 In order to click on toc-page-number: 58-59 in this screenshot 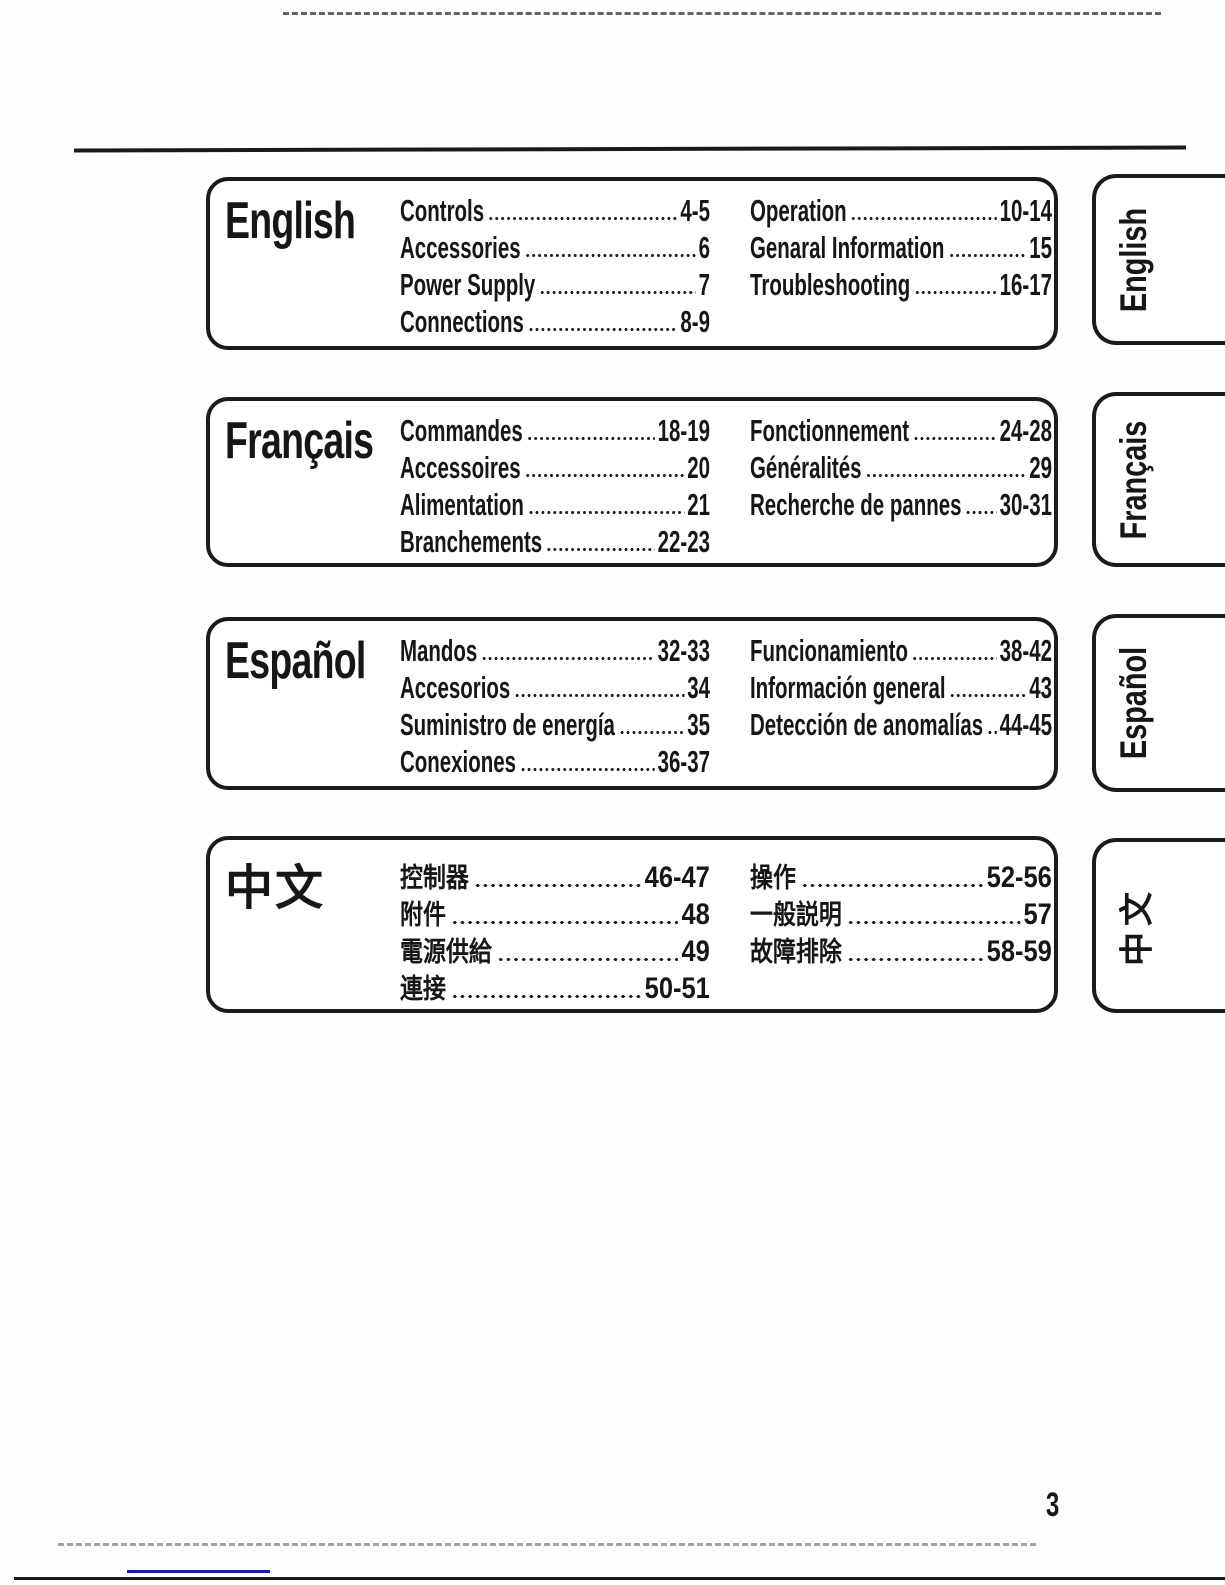, I will do `click(1019, 951)`.